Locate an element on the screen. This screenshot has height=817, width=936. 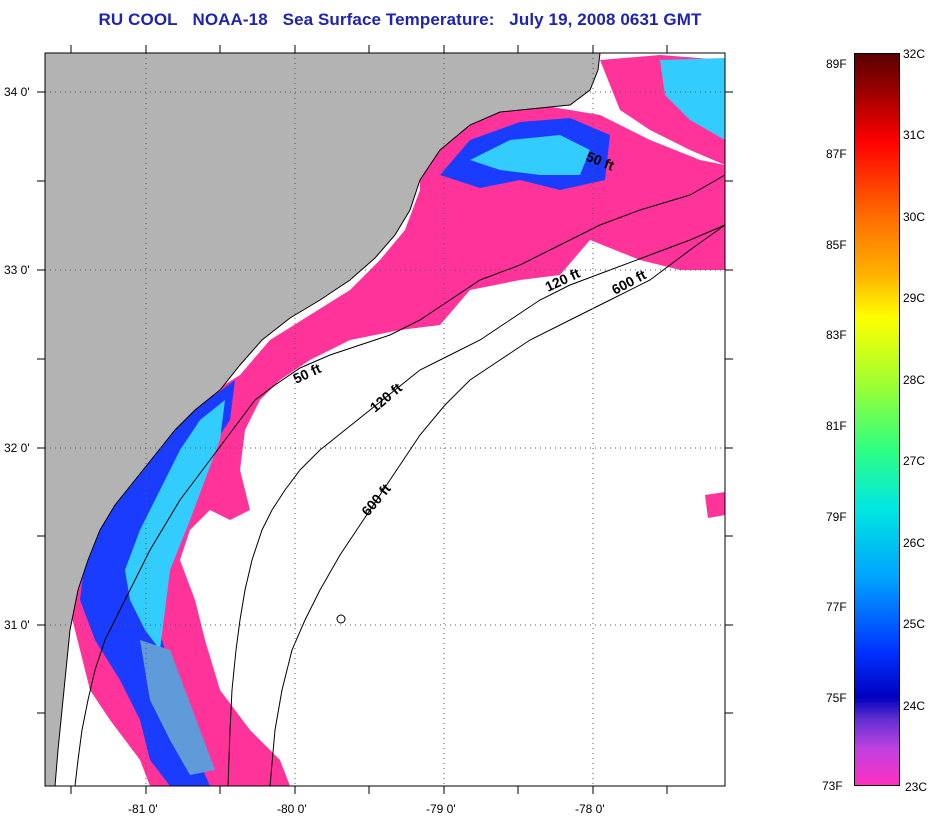
colorbar-c-label: 26C is located at coordinates (914, 543).